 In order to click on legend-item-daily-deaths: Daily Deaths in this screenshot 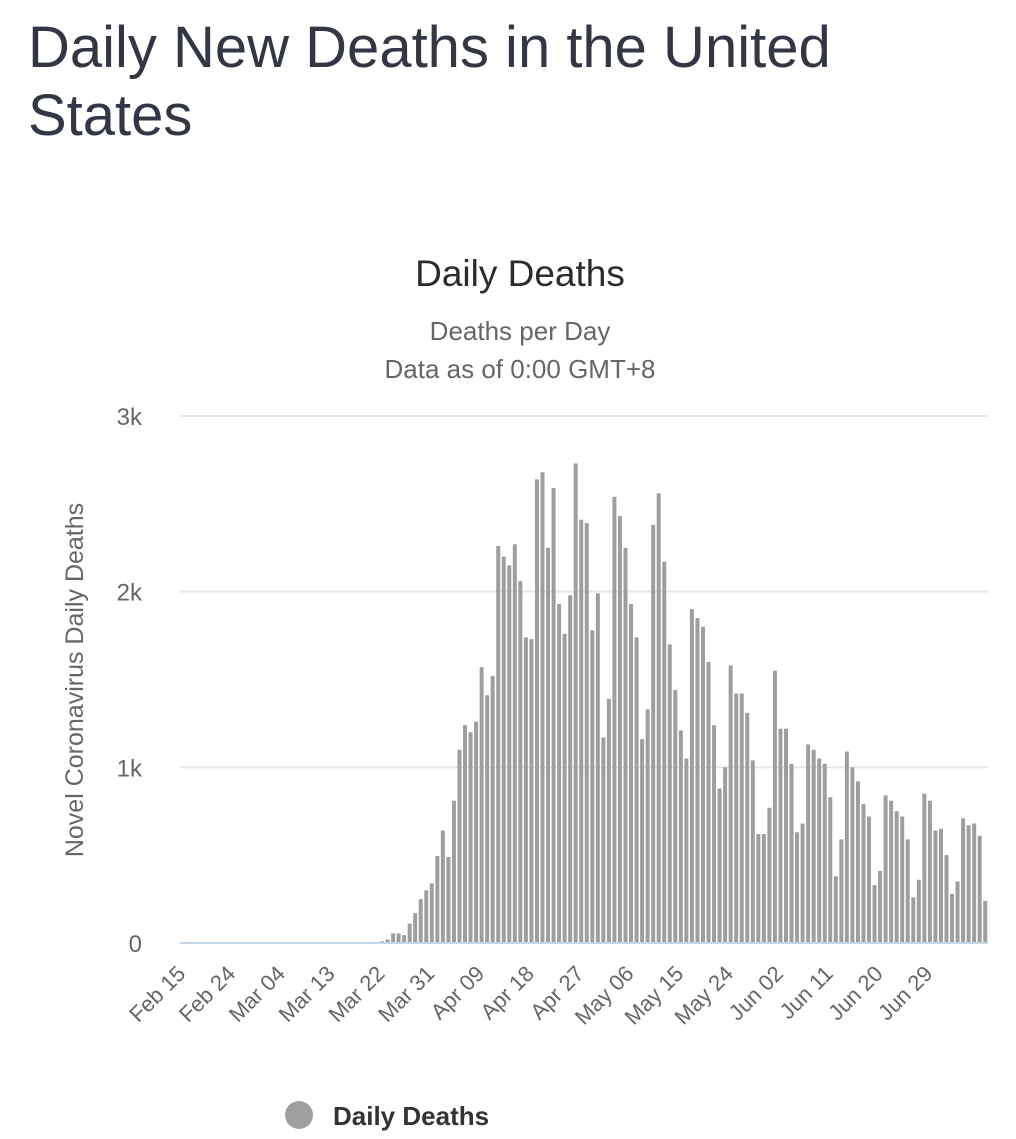, I will do `click(411, 1116)`.